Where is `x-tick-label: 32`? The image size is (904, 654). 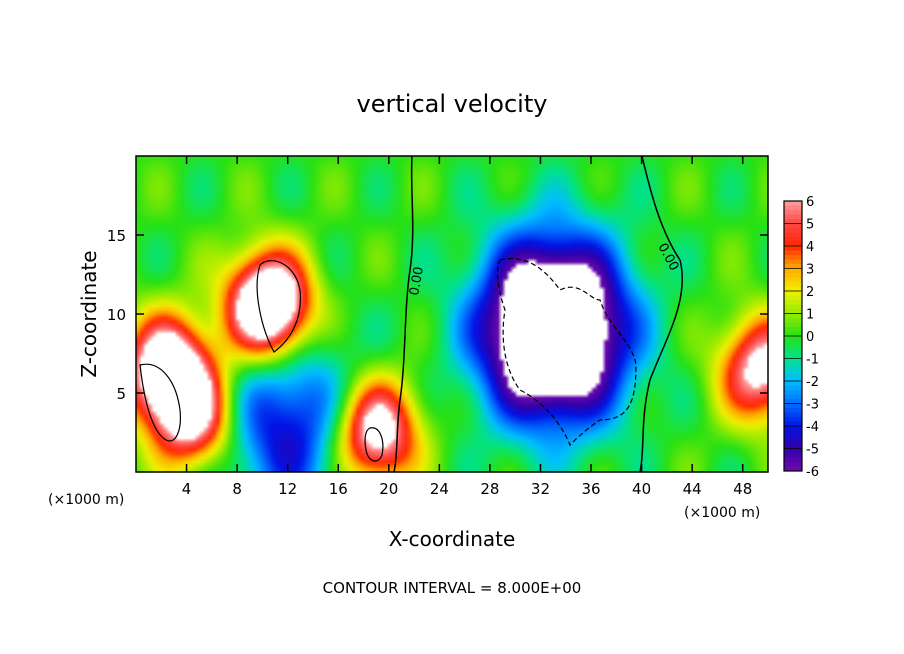
x-tick-label: 32 is located at coordinates (540, 489).